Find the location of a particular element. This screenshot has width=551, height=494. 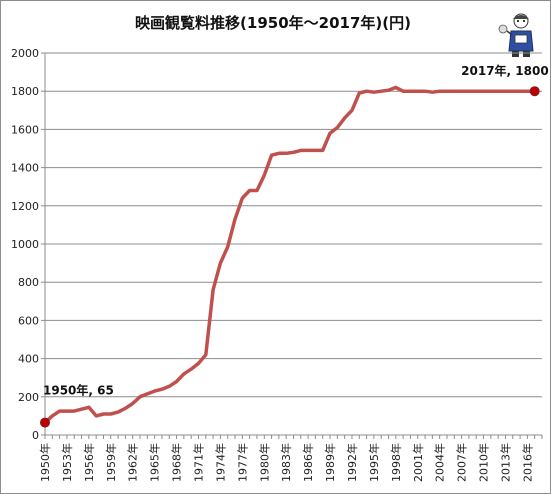

highlight-marker is located at coordinates (534, 91).